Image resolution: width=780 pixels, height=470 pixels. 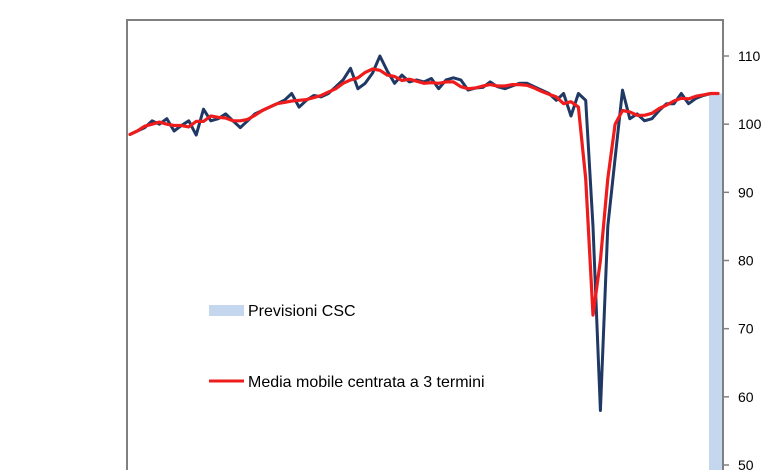 I want to click on y-tick-label: 70, so click(x=746, y=329).